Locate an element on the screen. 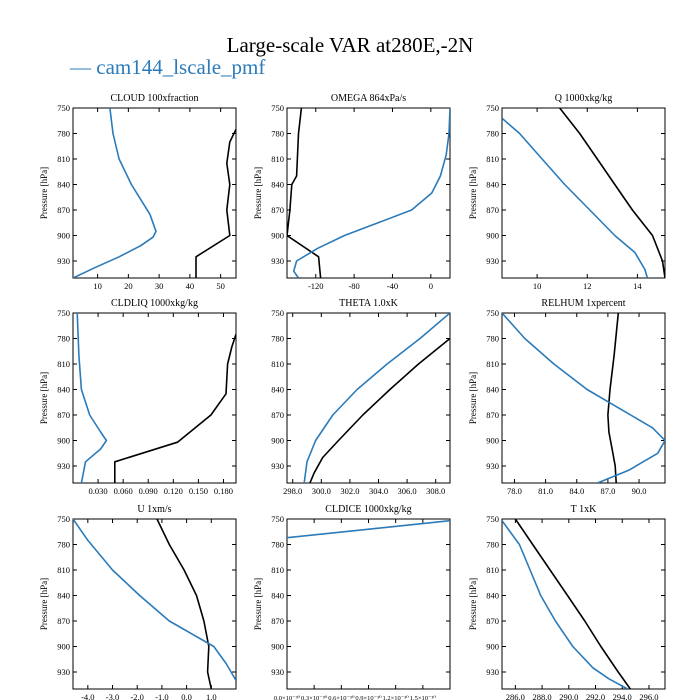 Image resolution: width=700 pixels, height=700 pixels. panel-3-series-blue is located at coordinates (575, 197).